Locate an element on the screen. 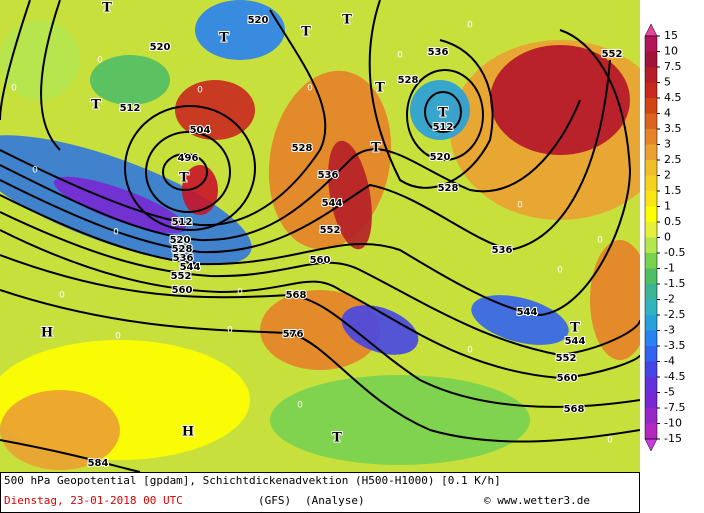 The height and width of the screenshot is (513, 704). contour-label: 568 is located at coordinates (574, 409).